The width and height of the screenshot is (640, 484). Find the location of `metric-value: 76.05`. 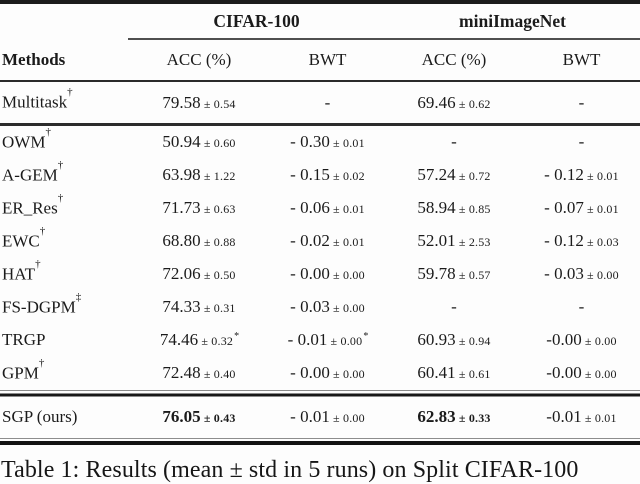

metric-value: 76.05 is located at coordinates (181, 416).